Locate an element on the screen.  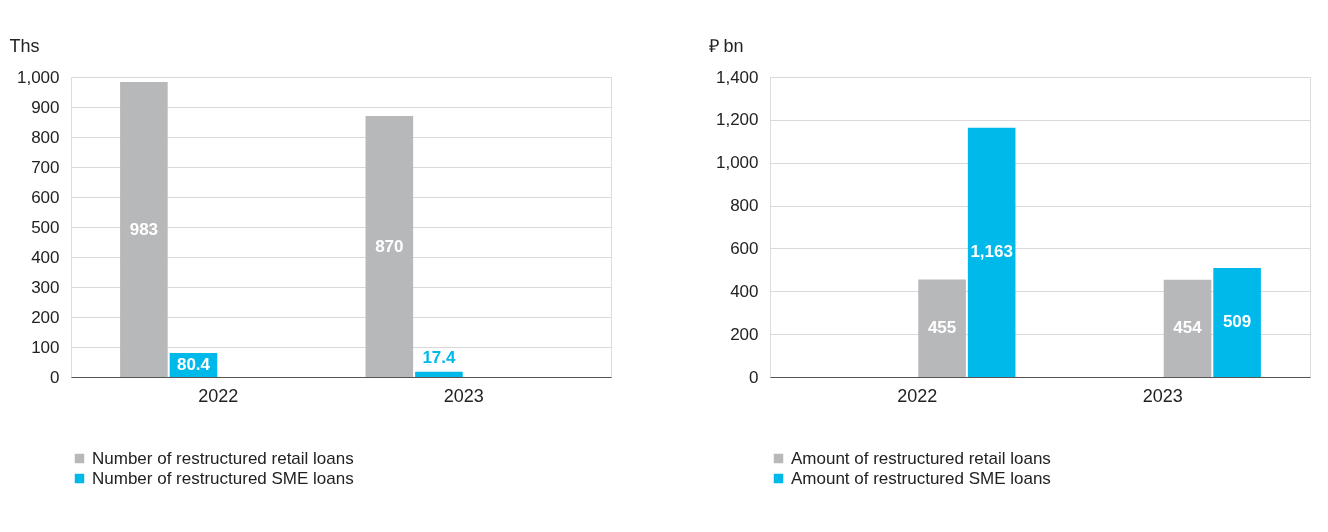
y-axis-title: Ths is located at coordinates (24, 45).